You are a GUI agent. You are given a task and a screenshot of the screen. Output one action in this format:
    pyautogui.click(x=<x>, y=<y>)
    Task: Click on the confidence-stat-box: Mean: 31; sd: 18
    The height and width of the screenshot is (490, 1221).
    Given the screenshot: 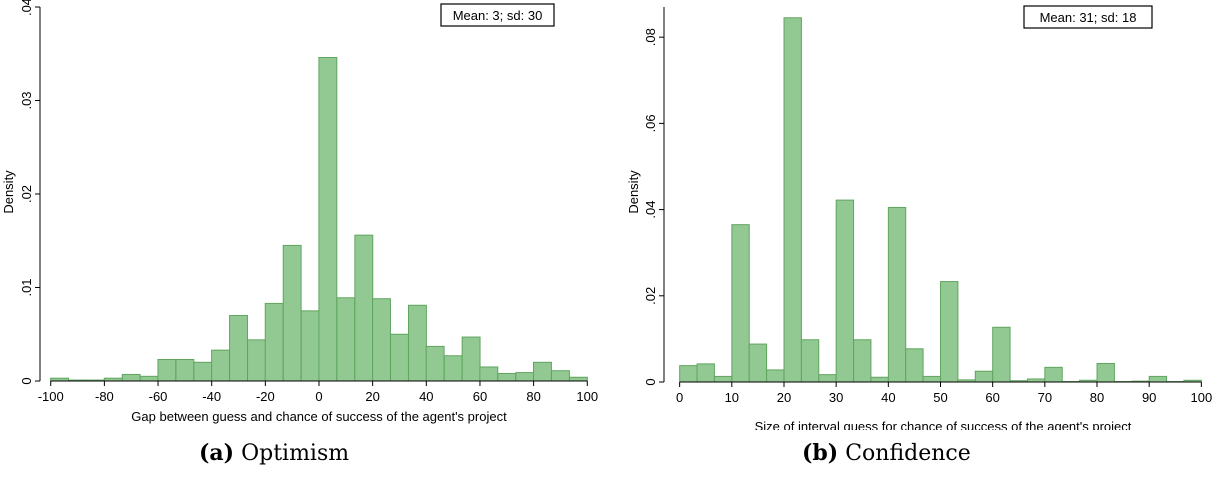 What is the action you would take?
    pyautogui.click(x=1088, y=17)
    